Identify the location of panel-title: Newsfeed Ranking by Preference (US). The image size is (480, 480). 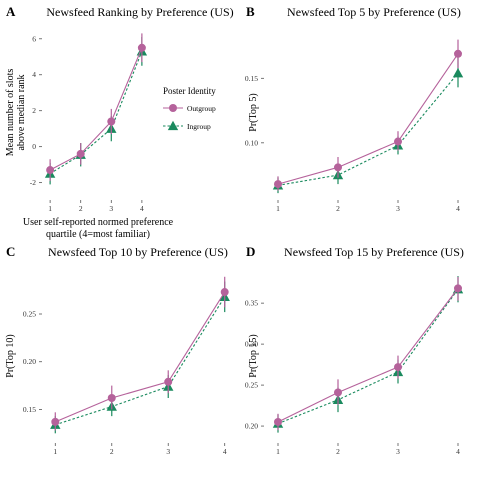
(139, 12).